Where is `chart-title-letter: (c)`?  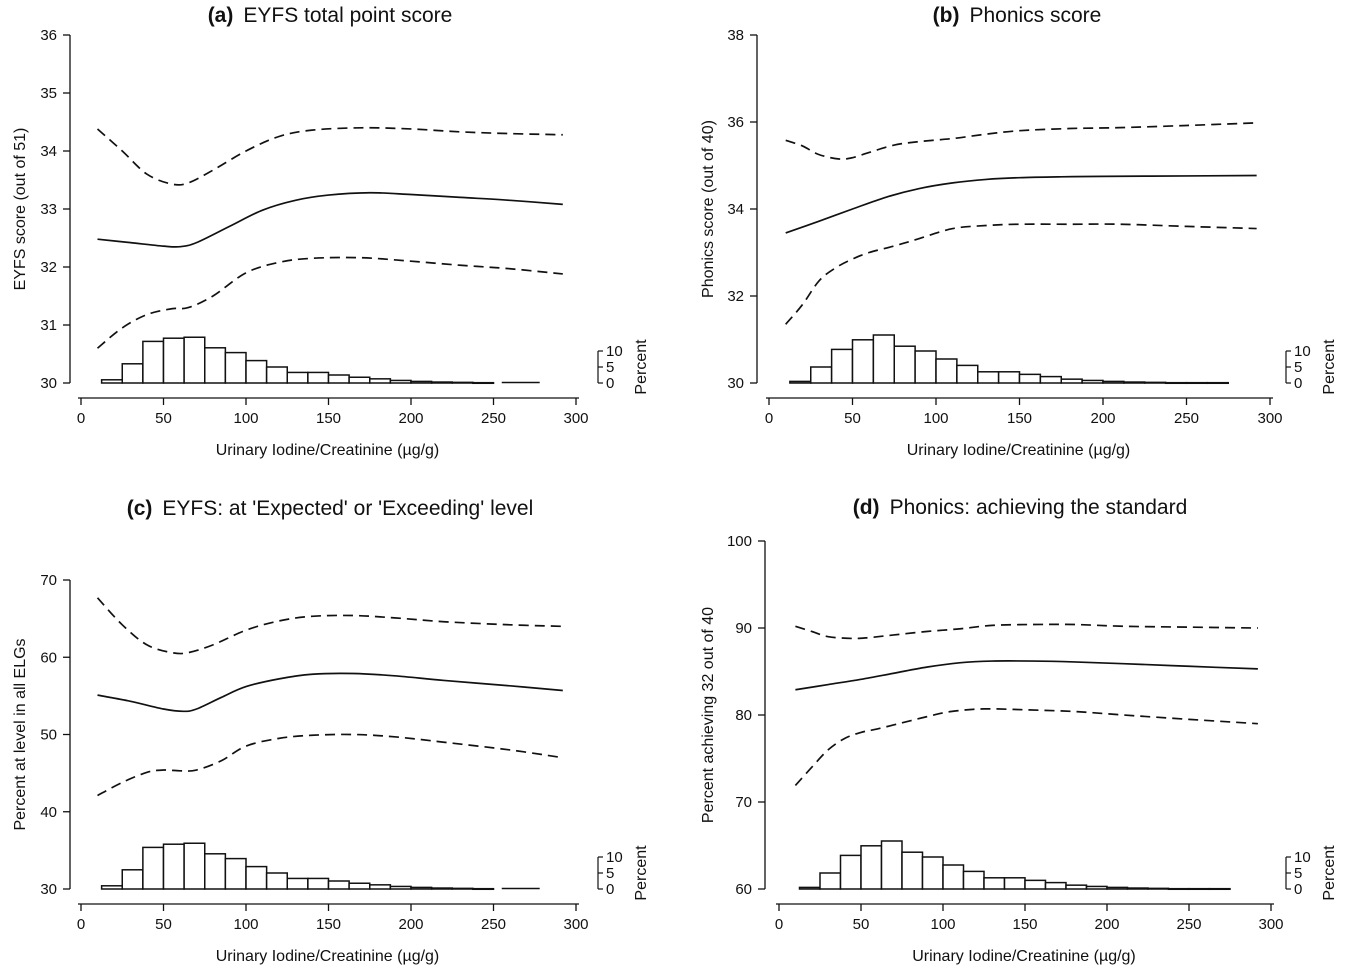
chart-title-letter: (c) is located at coordinates (140, 508).